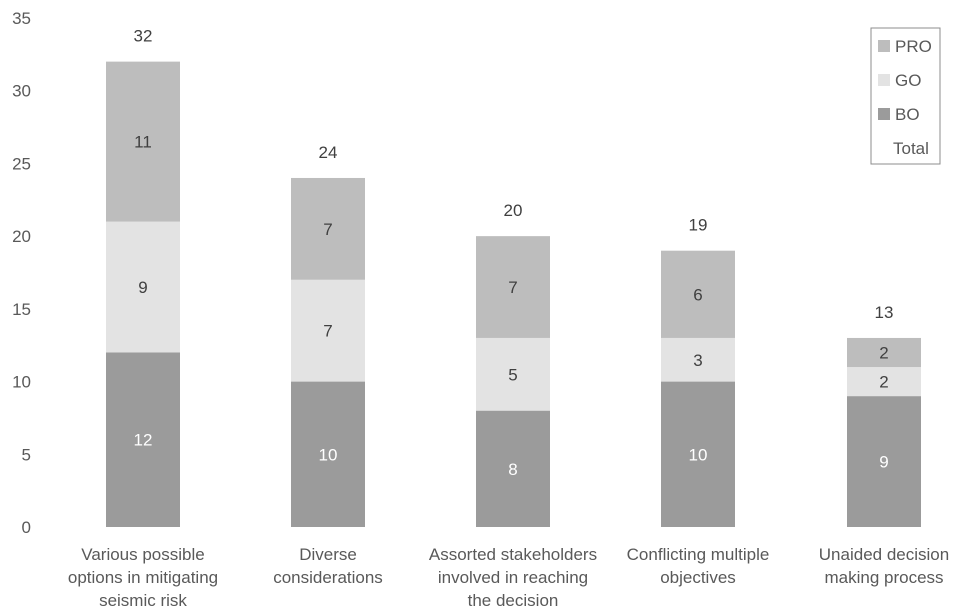 The image size is (957, 611). Describe the element at coordinates (328, 566) in the screenshot. I see `x-tick-label-1: Diverse considerations` at that location.